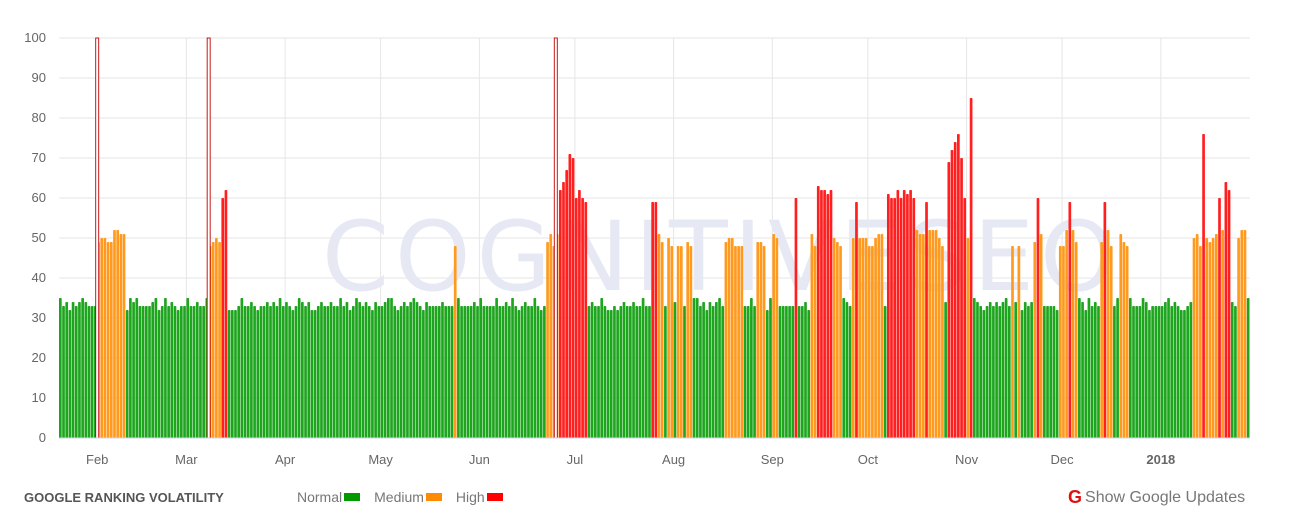  What do you see at coordinates (1156, 497) in the screenshot?
I see `show-google-updates-button: G Show Google Updates` at bounding box center [1156, 497].